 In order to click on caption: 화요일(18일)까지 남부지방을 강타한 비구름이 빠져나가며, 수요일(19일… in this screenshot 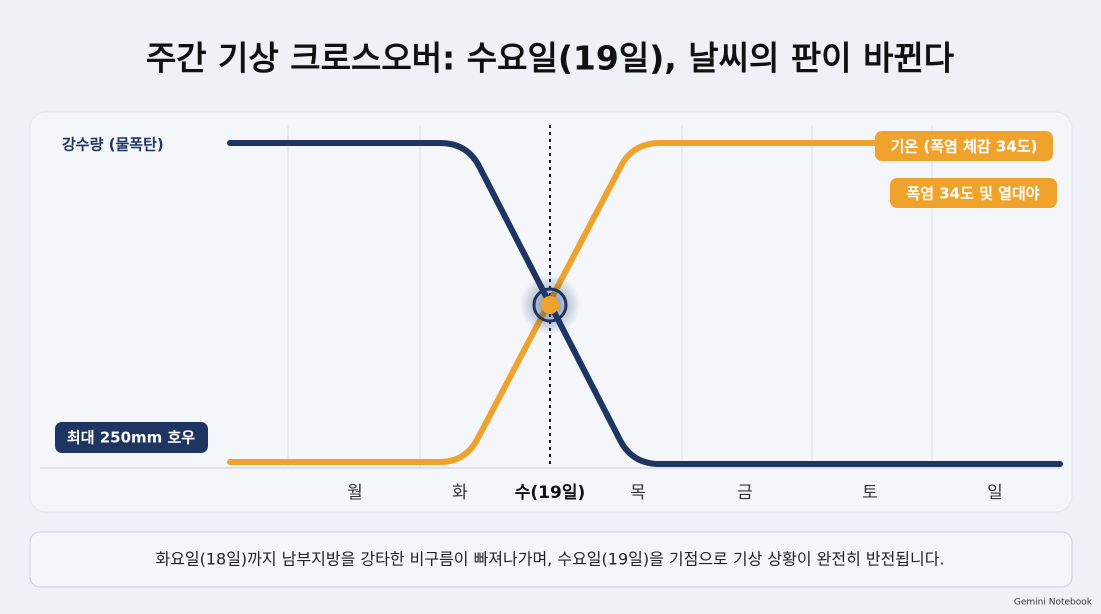, I will do `click(549, 559)`.